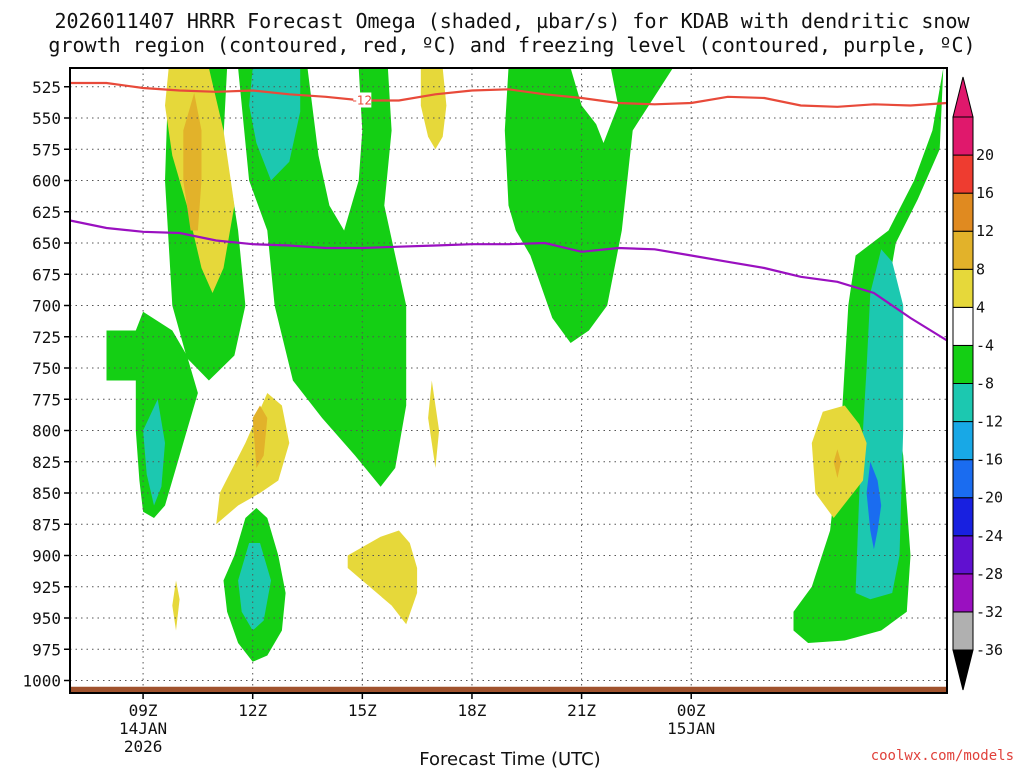  What do you see at coordinates (254, 587) in the screenshot?
I see `omega-region-teal-bottom-blob` at bounding box center [254, 587].